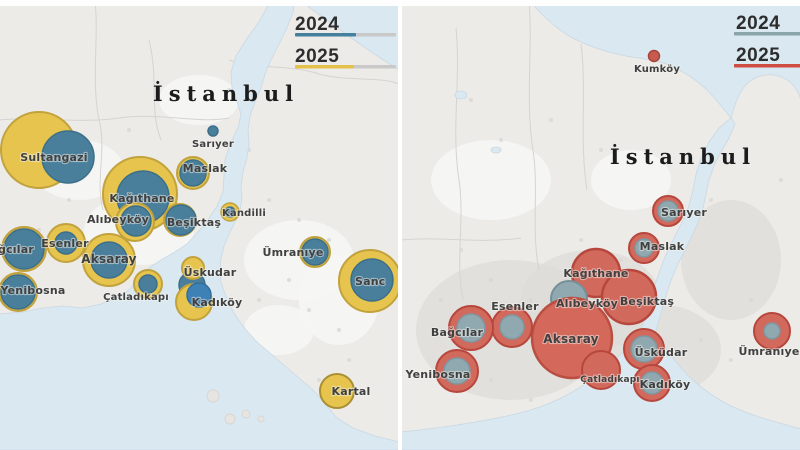  What do you see at coordinates (17, 249) in the screenshot?
I see `district-label-bagcilar: ğcılar` at bounding box center [17, 249].